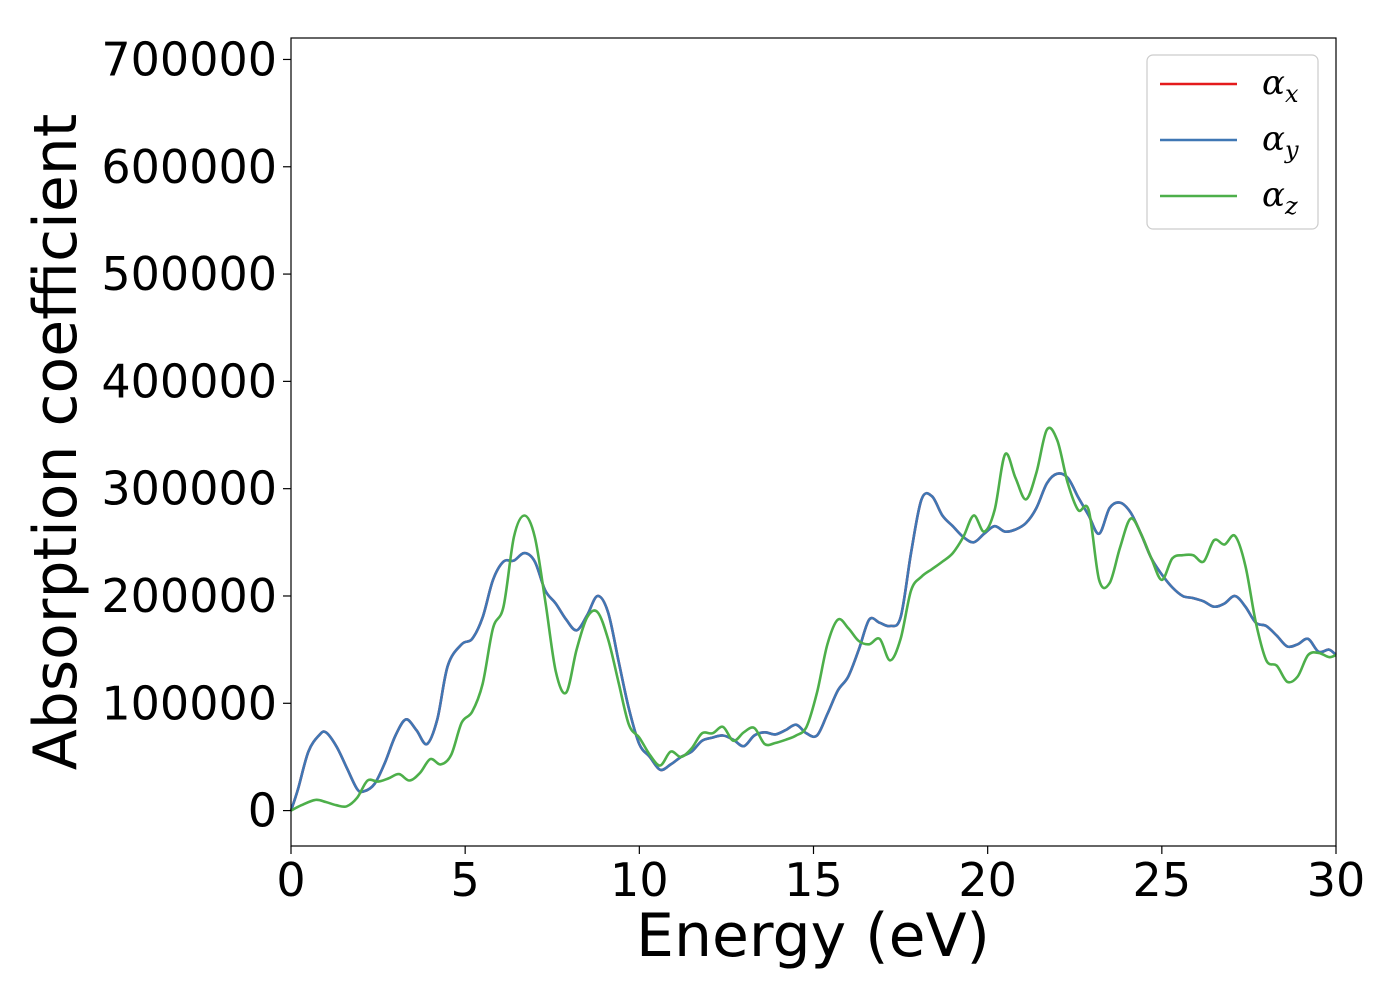 The height and width of the screenshot is (1000, 1400). I want to click on y-tick-label: 400000, so click(189, 381).